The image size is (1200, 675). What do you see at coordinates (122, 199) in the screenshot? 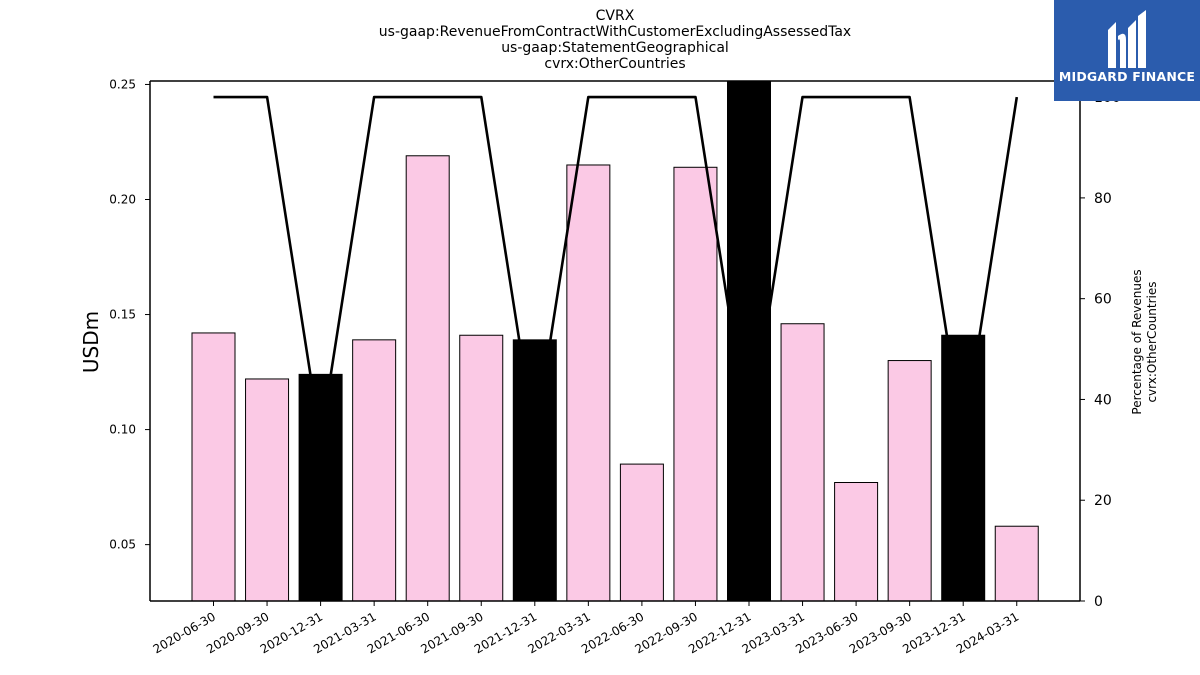
I see `y-tick-label-left: 0.20` at bounding box center [122, 199].